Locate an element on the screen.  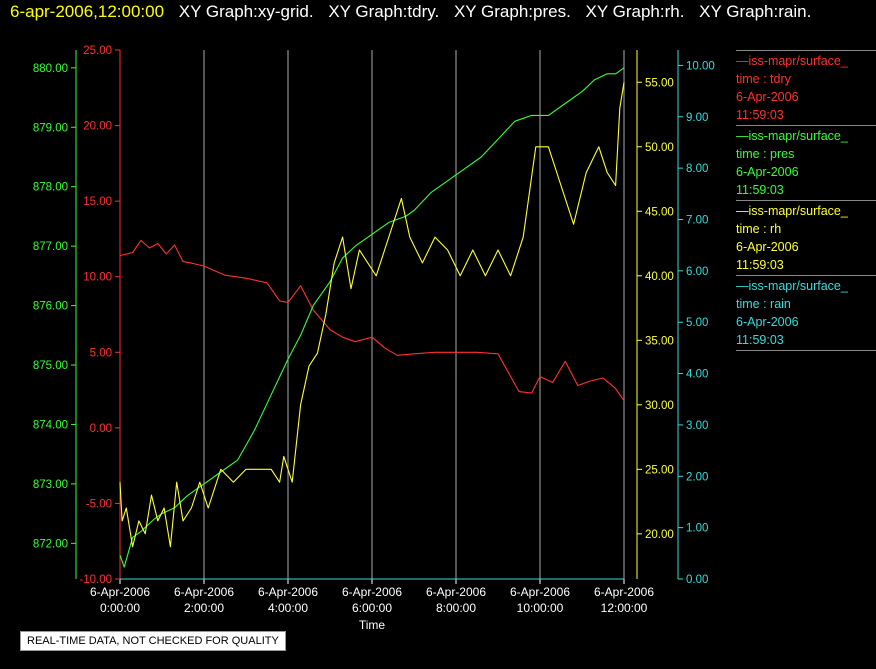
y-tick-label-rain: 0.00 is located at coordinates (697, 580).